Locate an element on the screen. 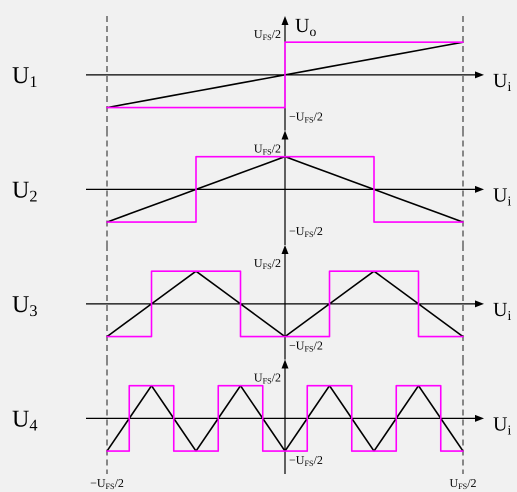 The height and width of the screenshot is (492, 517). text: U$_{2}$ is located at coordinates (25, 191).